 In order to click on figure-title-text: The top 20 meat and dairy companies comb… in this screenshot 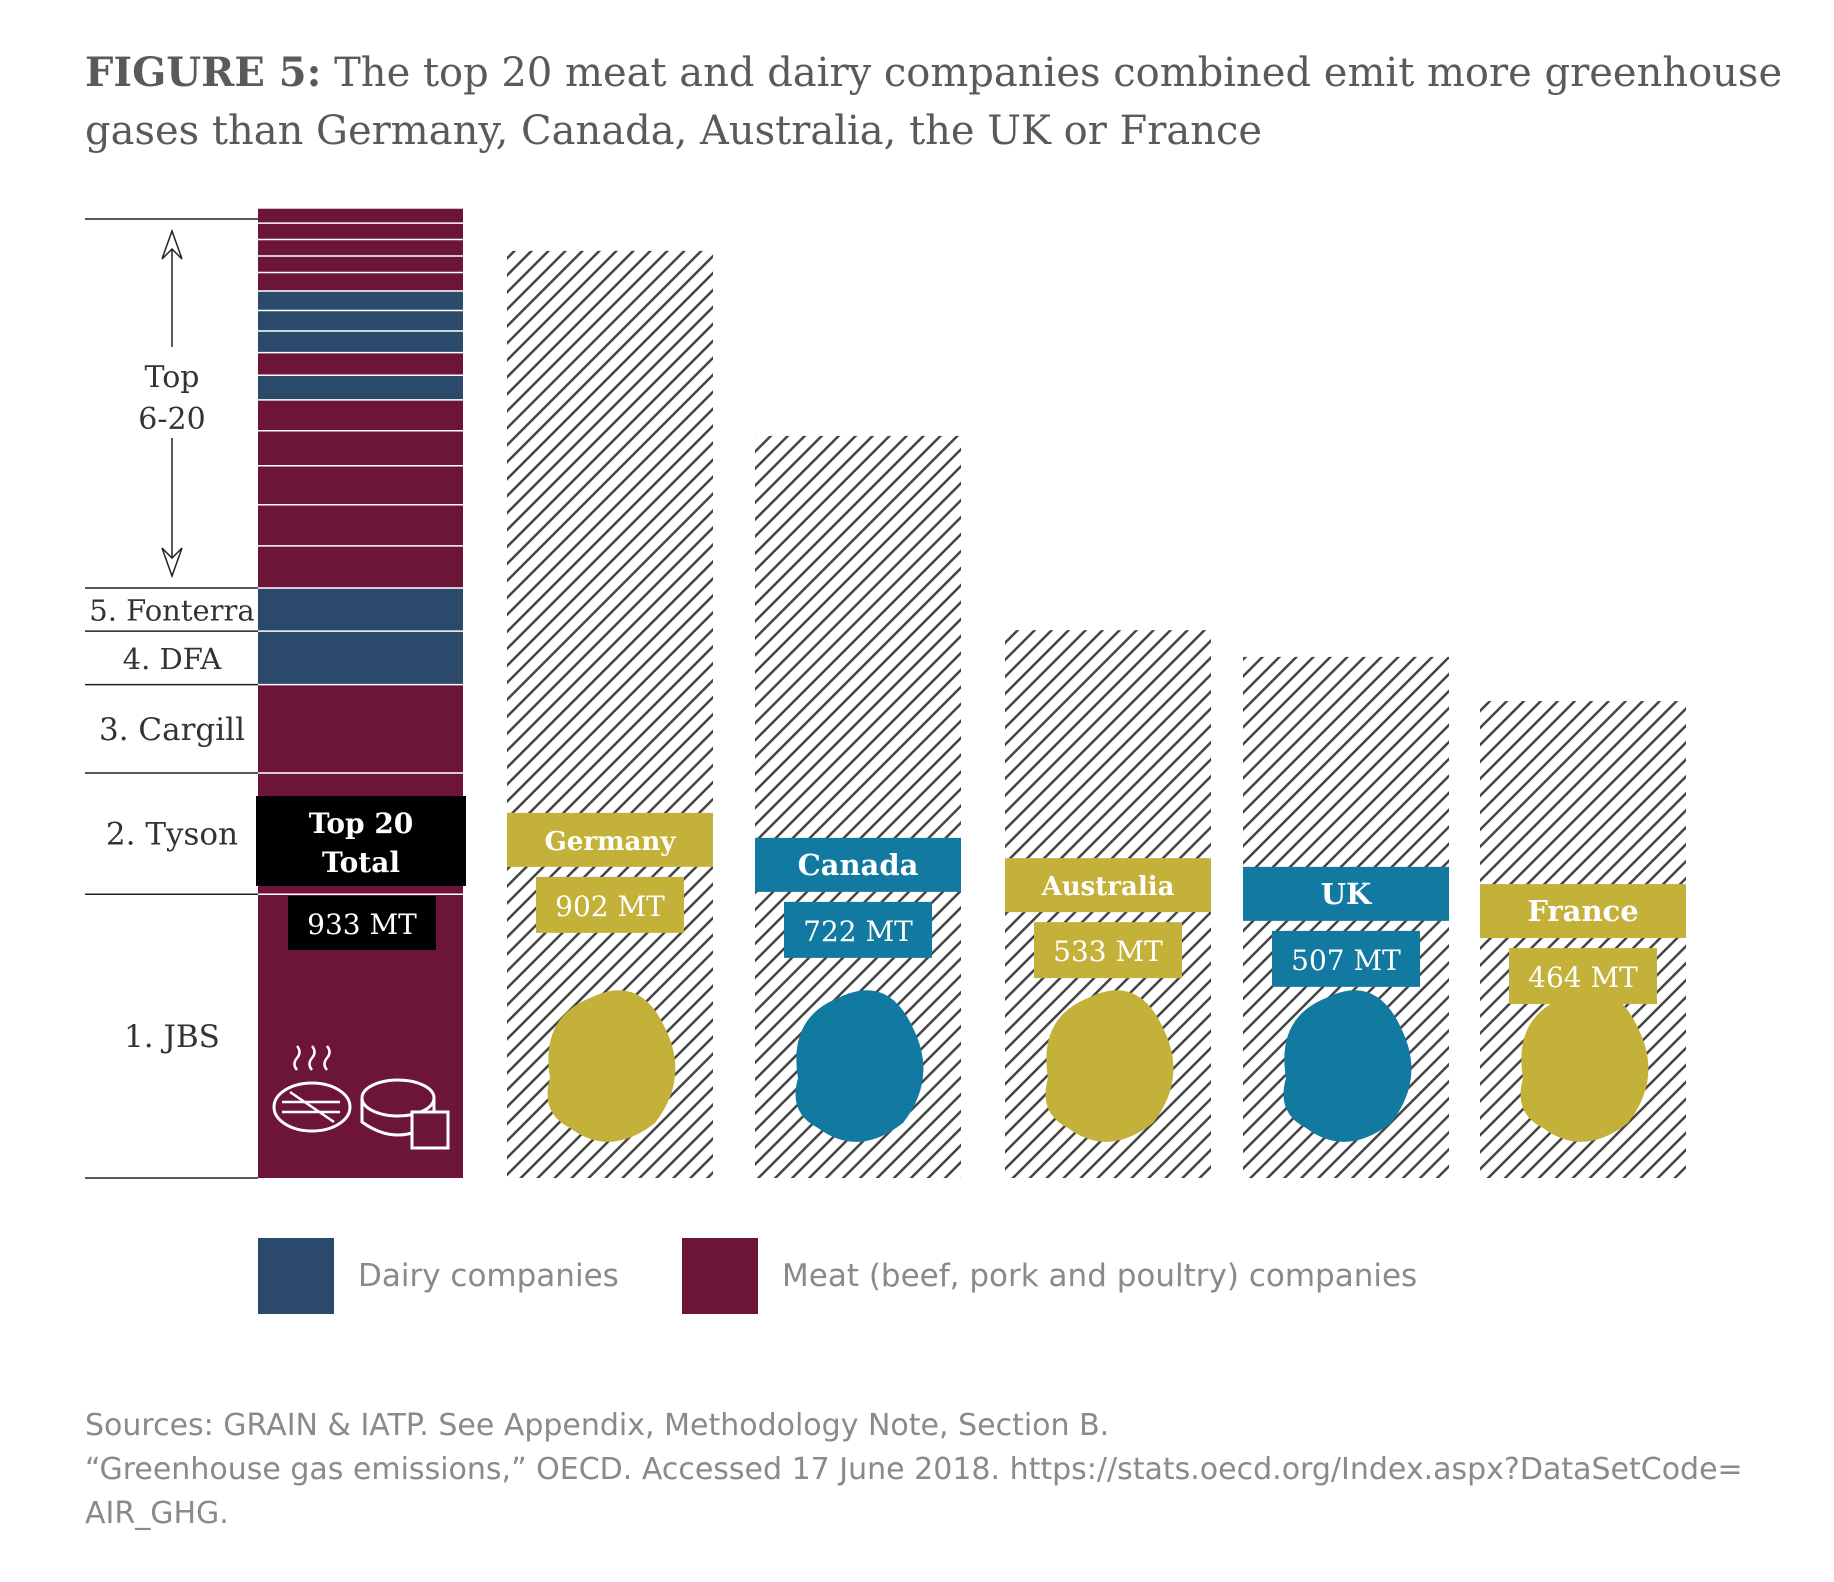, I will do `click(934, 102)`.